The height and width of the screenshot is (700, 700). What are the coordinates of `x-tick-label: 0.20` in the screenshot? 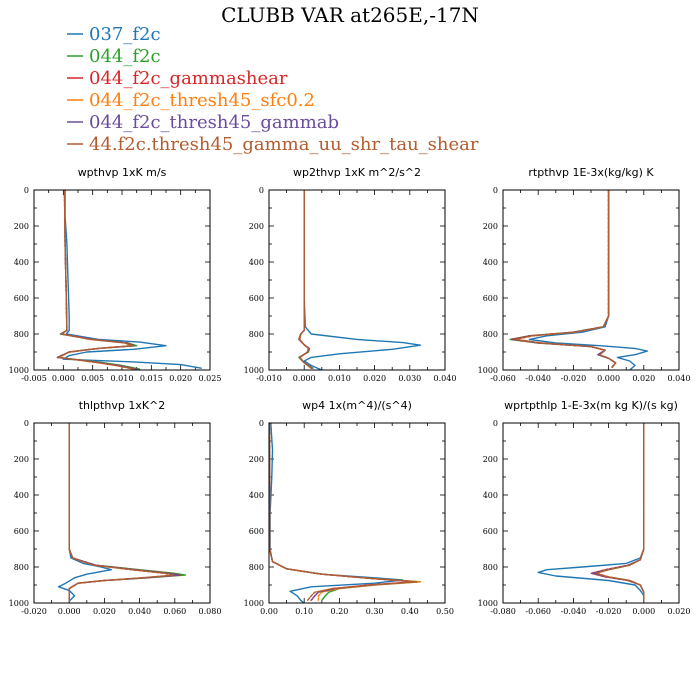 It's located at (339, 611).